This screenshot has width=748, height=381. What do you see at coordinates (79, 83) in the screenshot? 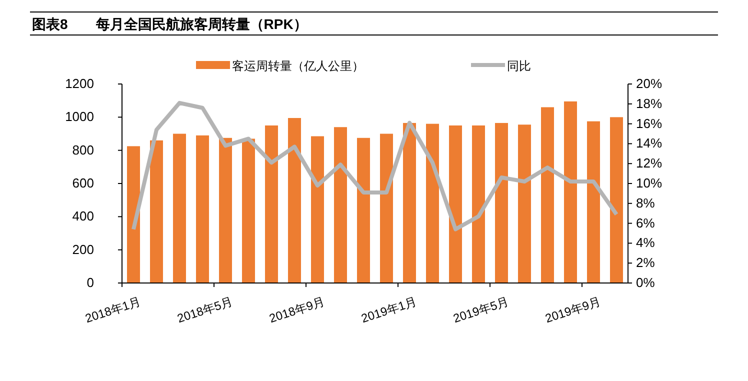
I see `y-tick-label: 1200` at bounding box center [79, 83].